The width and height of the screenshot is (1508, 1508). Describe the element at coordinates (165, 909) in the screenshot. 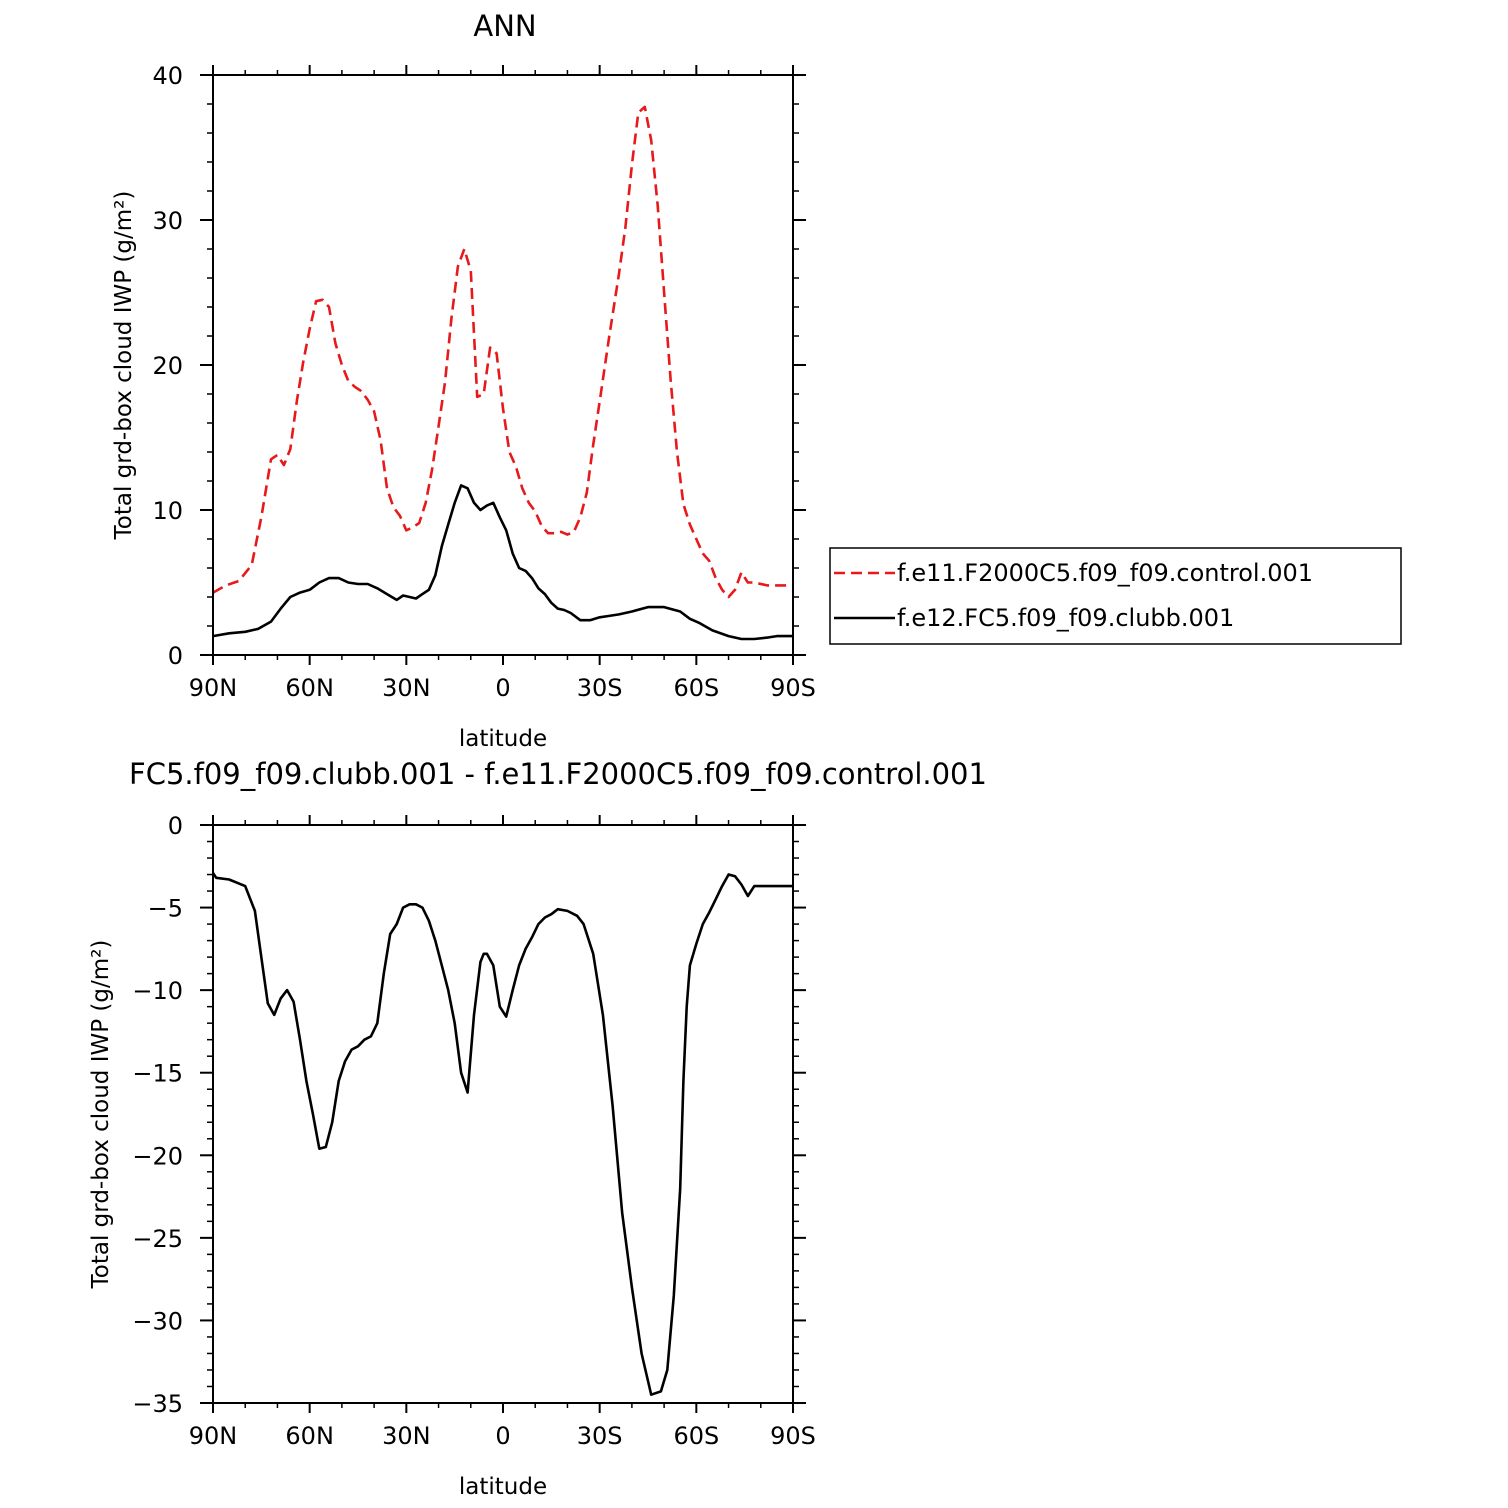

I see `y-tick-label: −5` at that location.